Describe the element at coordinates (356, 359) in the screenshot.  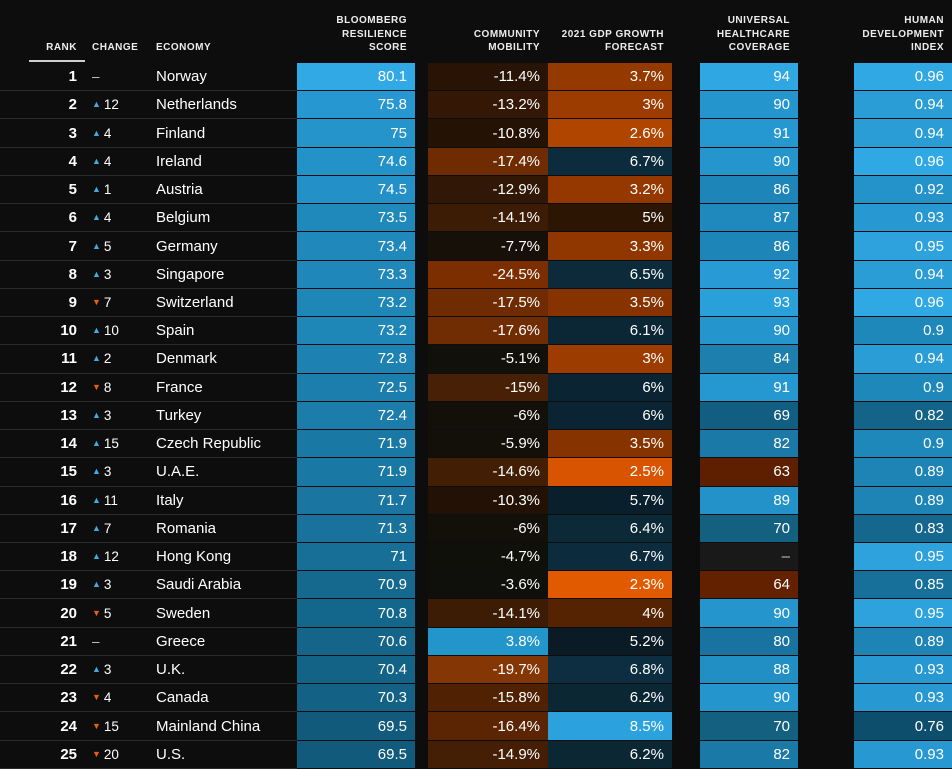
I see `score-cell: 72.8` at that location.